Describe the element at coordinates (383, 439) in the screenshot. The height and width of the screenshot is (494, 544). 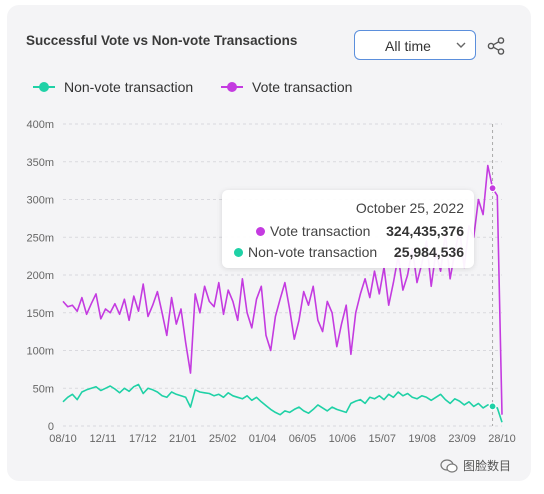
I see `x-tick-label: 15/07` at that location.